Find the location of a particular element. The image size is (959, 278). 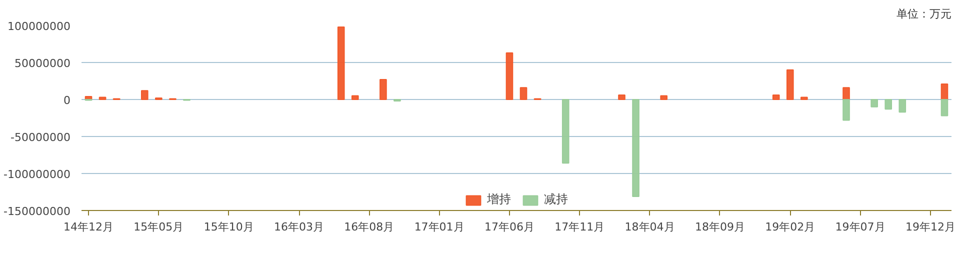

x-tick-label: 17年01月 is located at coordinates (439, 227).